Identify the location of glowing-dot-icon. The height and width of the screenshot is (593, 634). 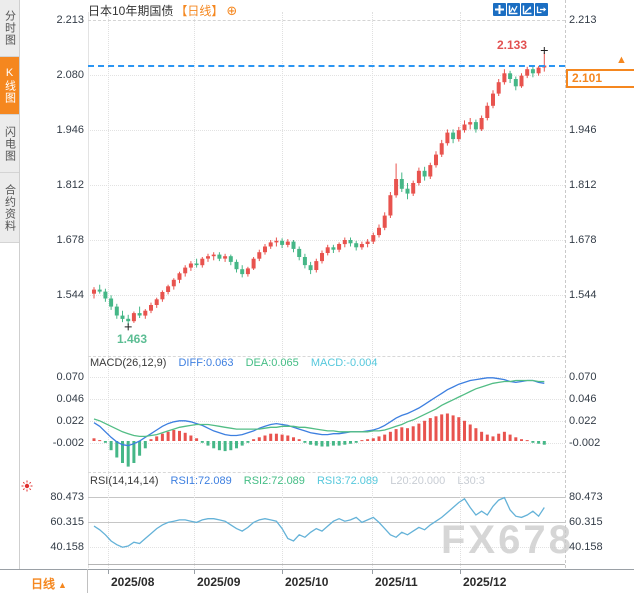
(27, 485).